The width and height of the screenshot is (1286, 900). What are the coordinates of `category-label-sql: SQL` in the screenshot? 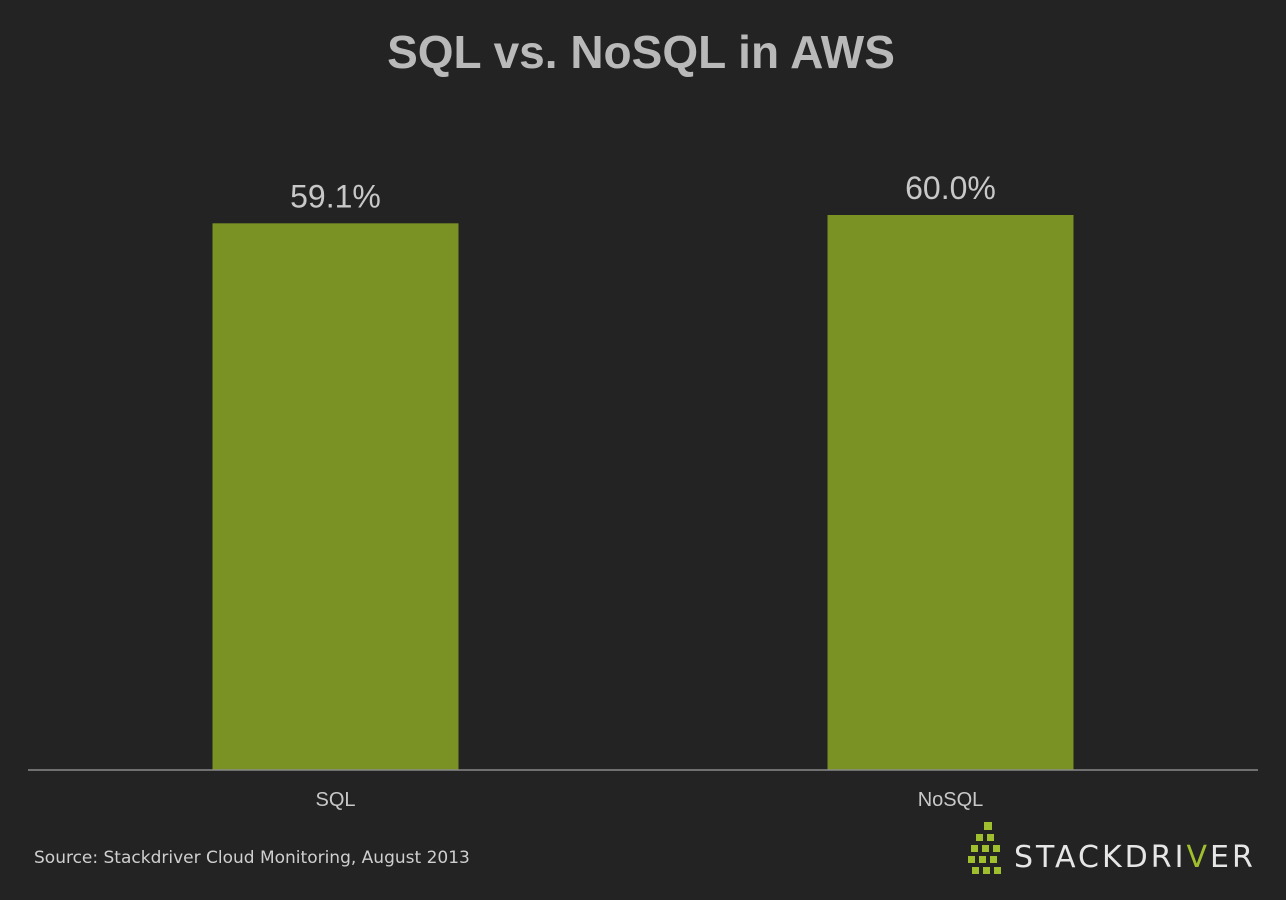 It's located at (335, 800).